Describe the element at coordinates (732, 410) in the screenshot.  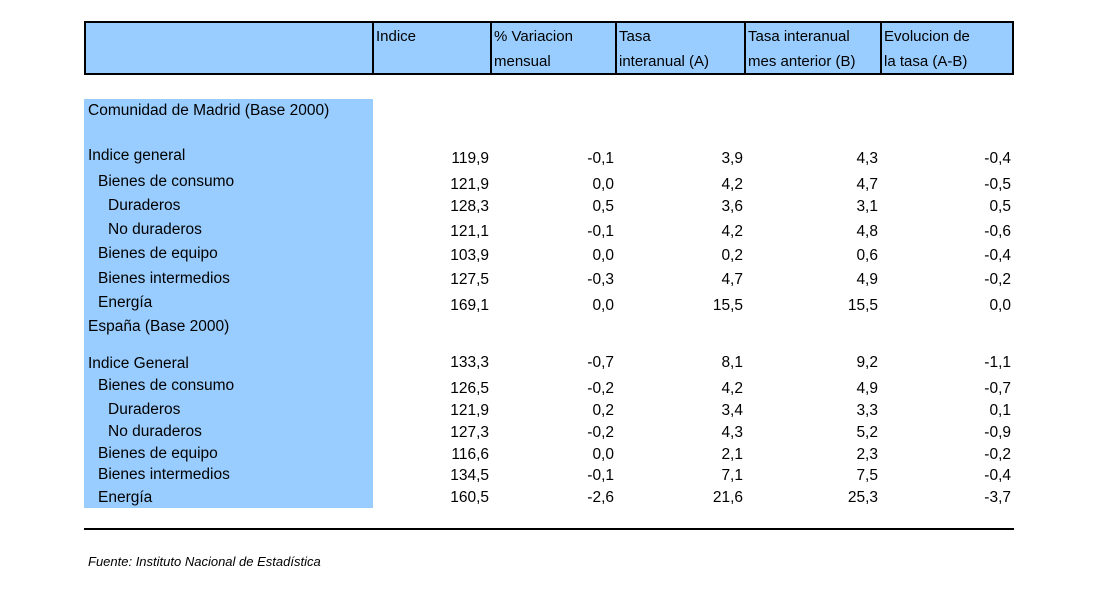
I see `table-cell: 3,4` at that location.